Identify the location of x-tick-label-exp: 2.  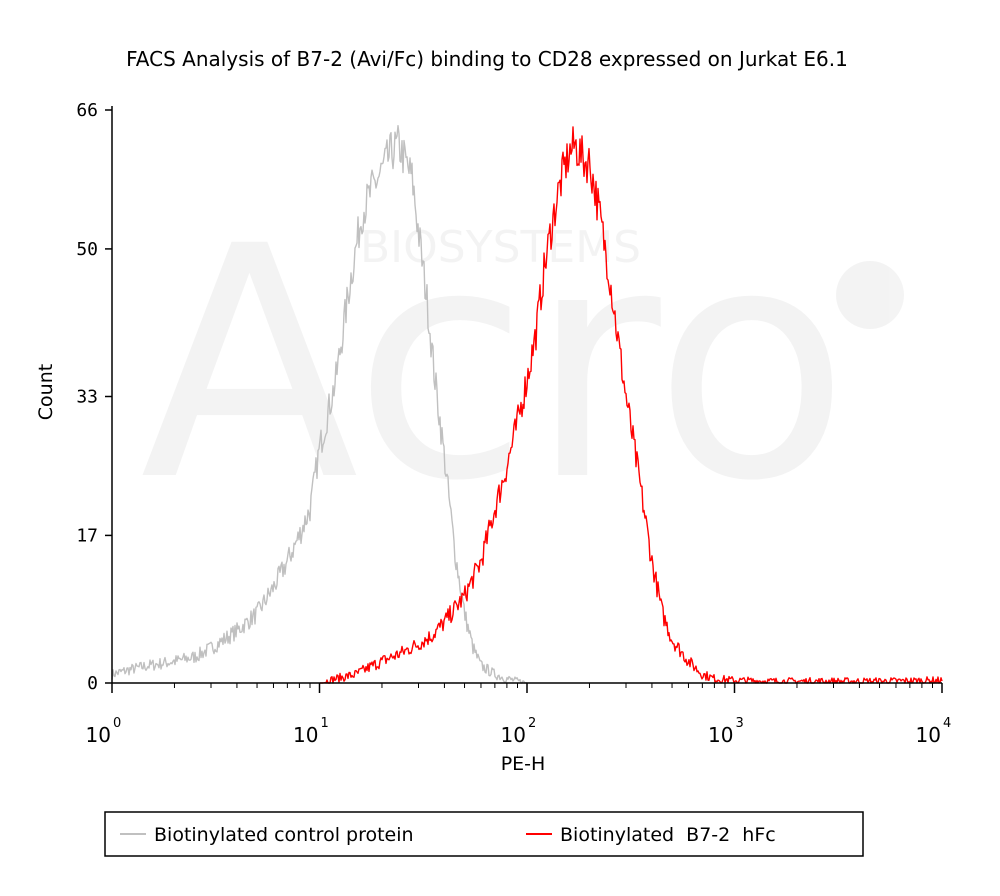
(532, 723).